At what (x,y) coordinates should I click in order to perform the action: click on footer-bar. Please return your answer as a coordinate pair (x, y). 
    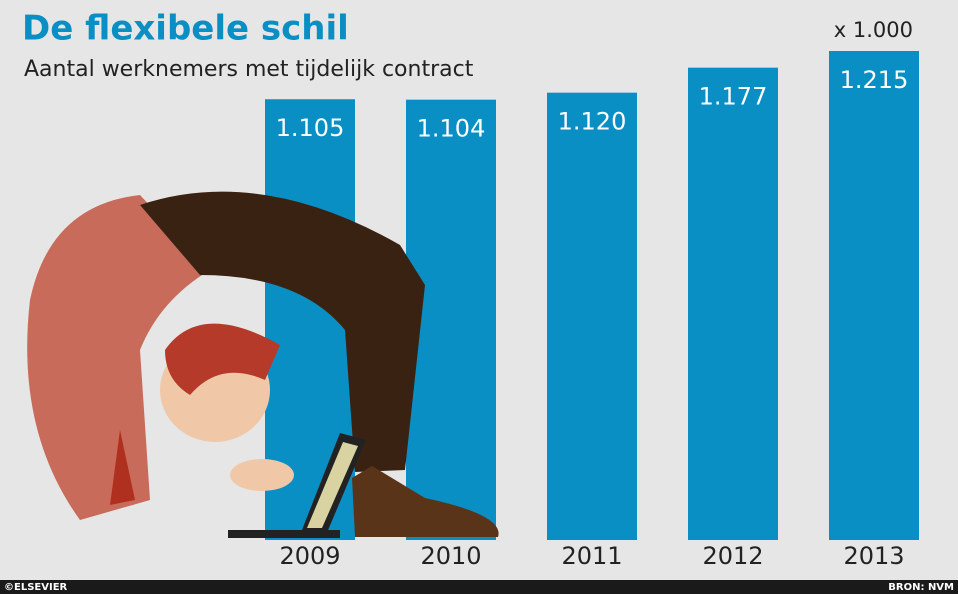
    Looking at the image, I should click on (479, 587).